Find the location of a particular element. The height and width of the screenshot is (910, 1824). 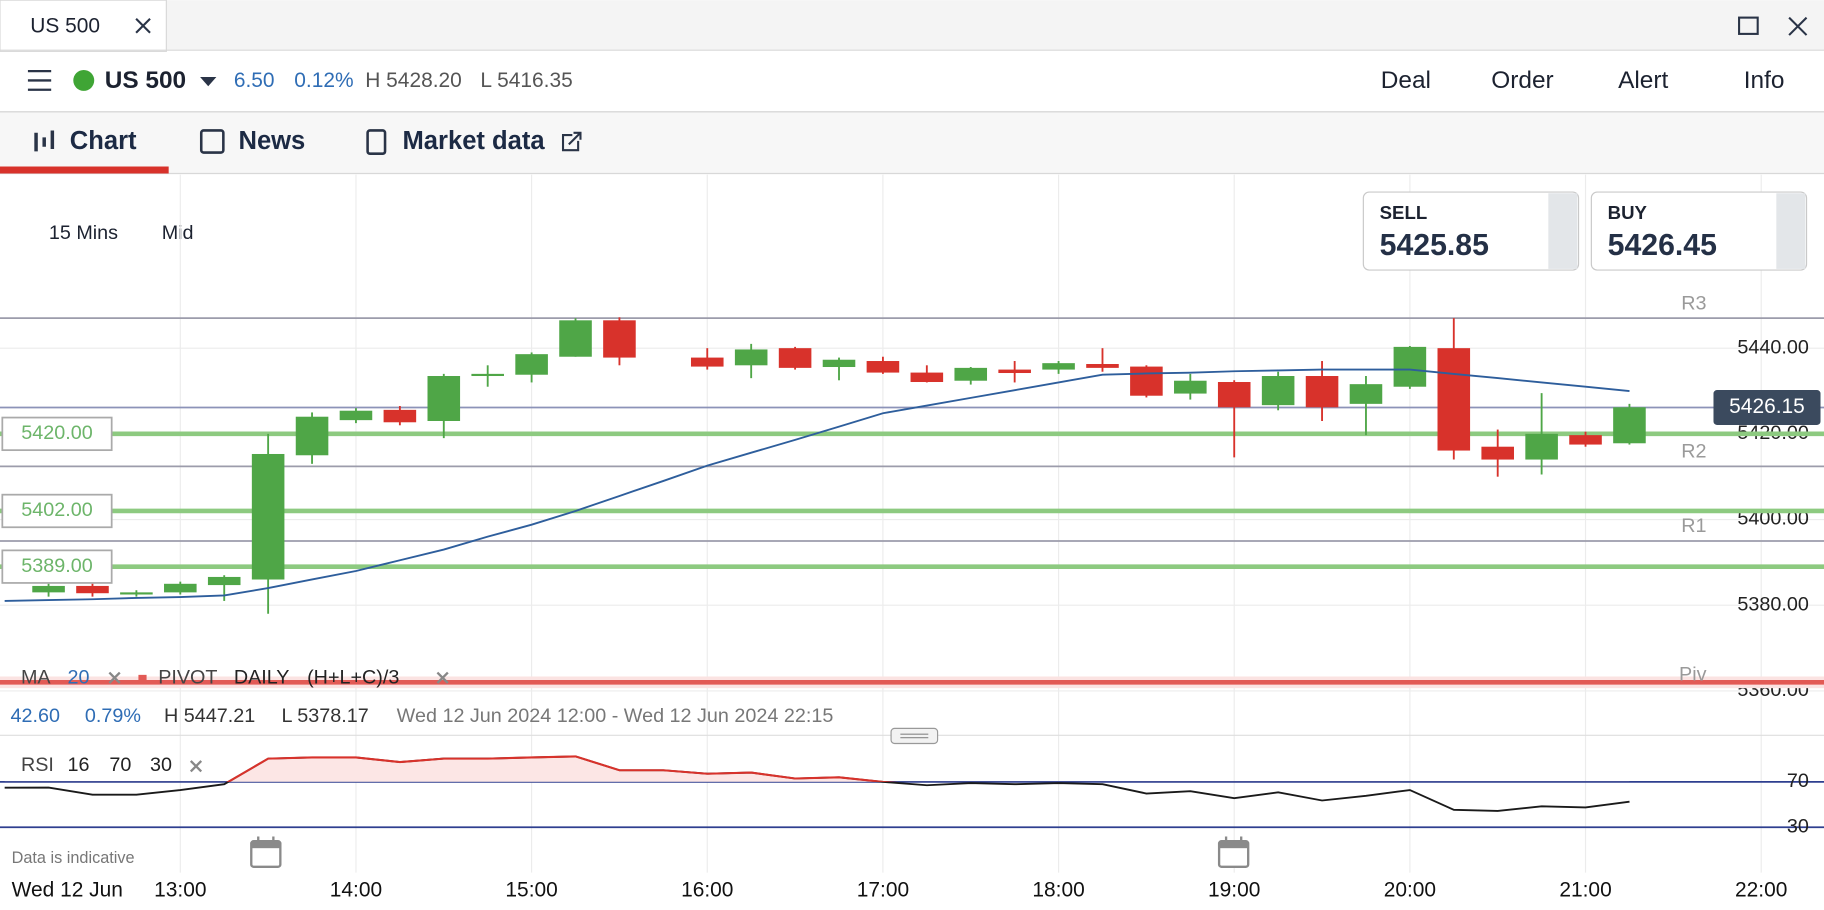

pivot-label: R3 is located at coordinates (1693, 303).